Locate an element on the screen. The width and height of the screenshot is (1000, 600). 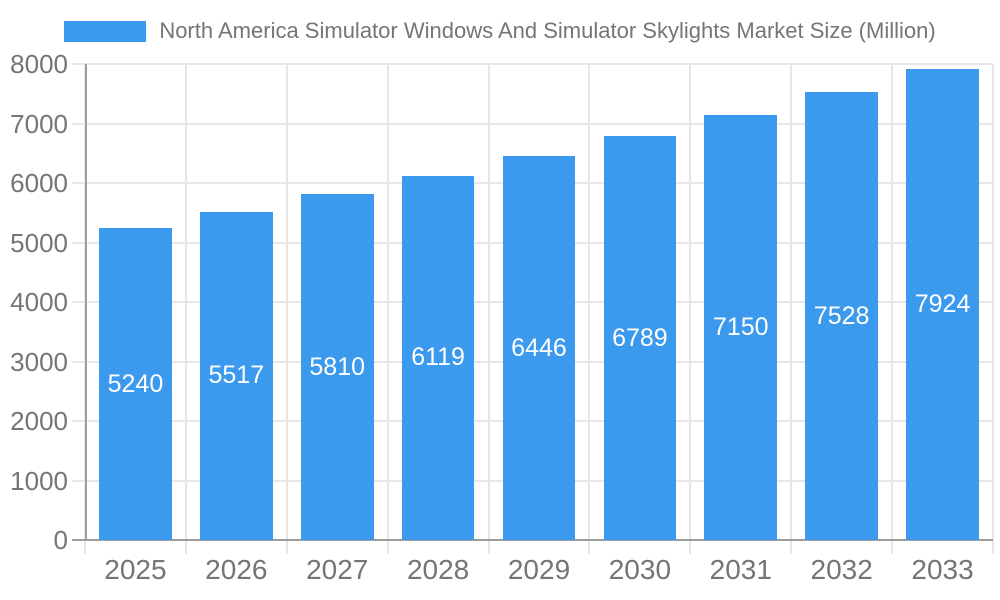
legend-swatch is located at coordinates (105, 31).